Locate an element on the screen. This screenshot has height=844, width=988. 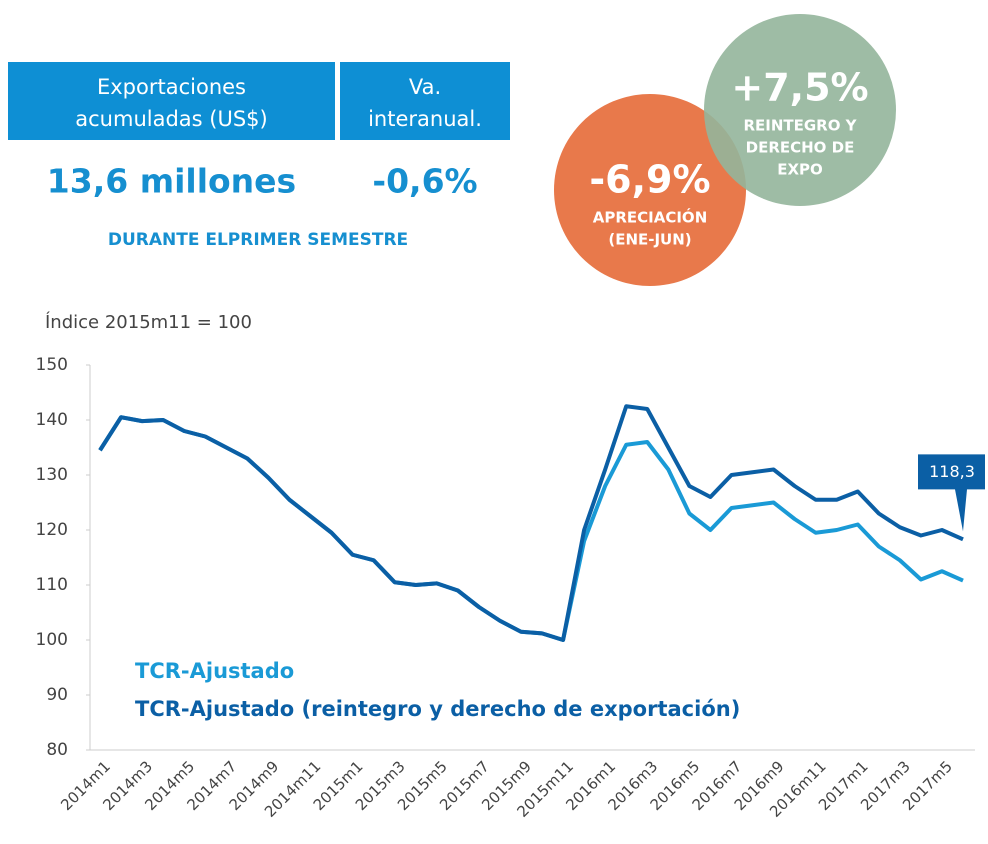
badge-label: EXPO is located at coordinates (800, 170).